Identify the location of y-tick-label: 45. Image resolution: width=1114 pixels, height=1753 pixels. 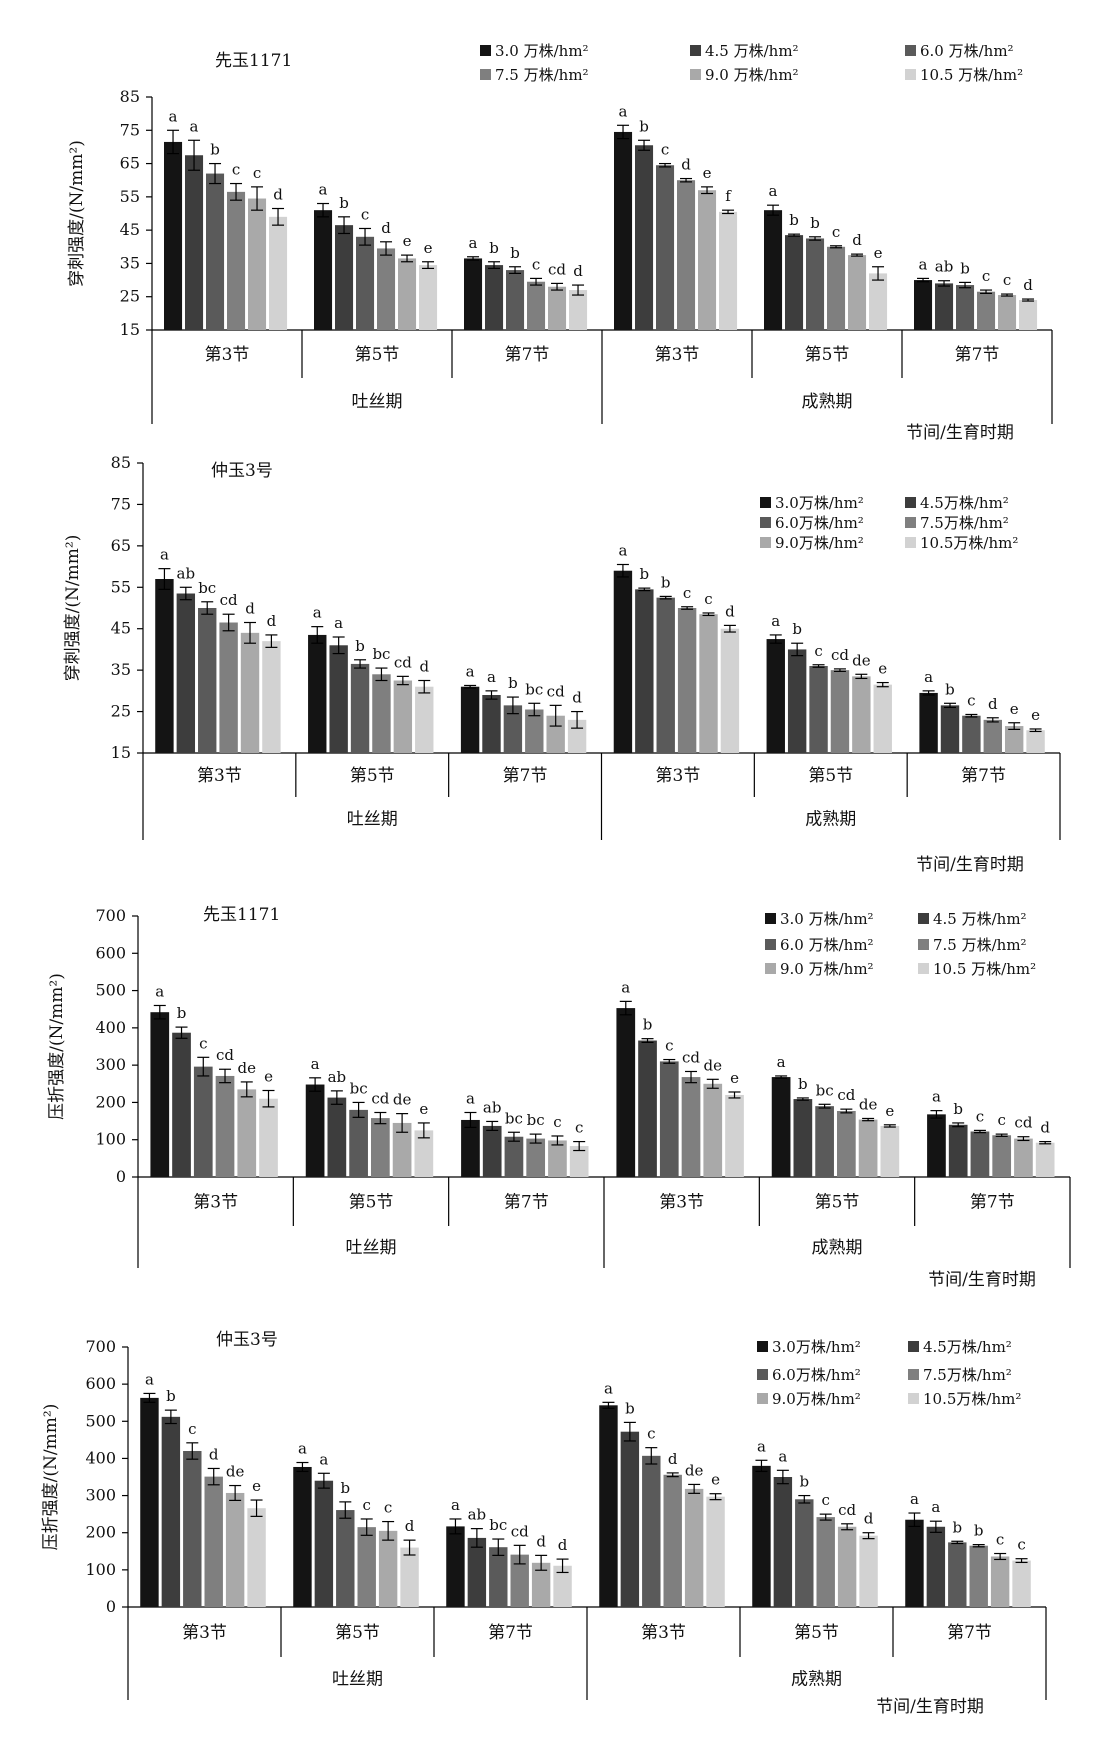
(130, 229).